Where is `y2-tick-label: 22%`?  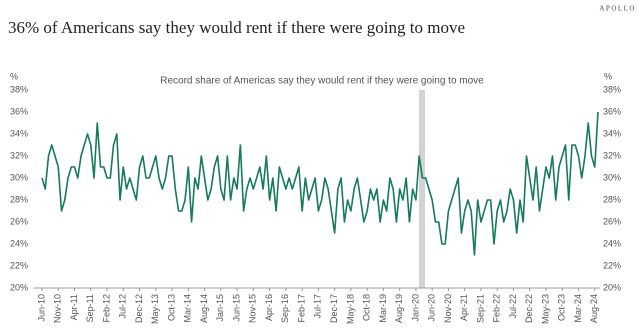 y2-tick-label: 22% is located at coordinates (612, 265).